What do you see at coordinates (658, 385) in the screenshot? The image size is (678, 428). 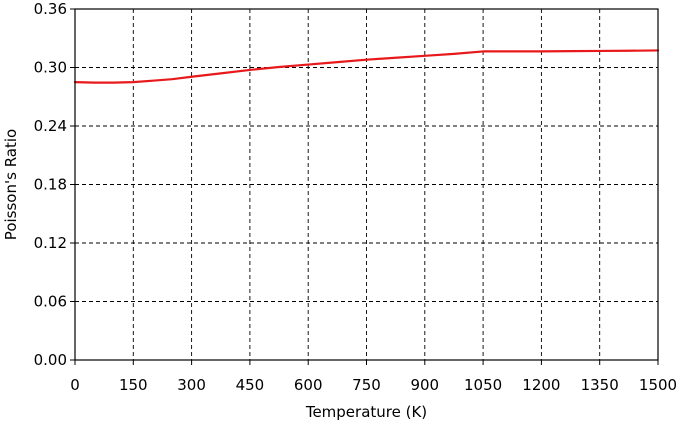 I see `x-tick-label: 1500` at bounding box center [658, 385].